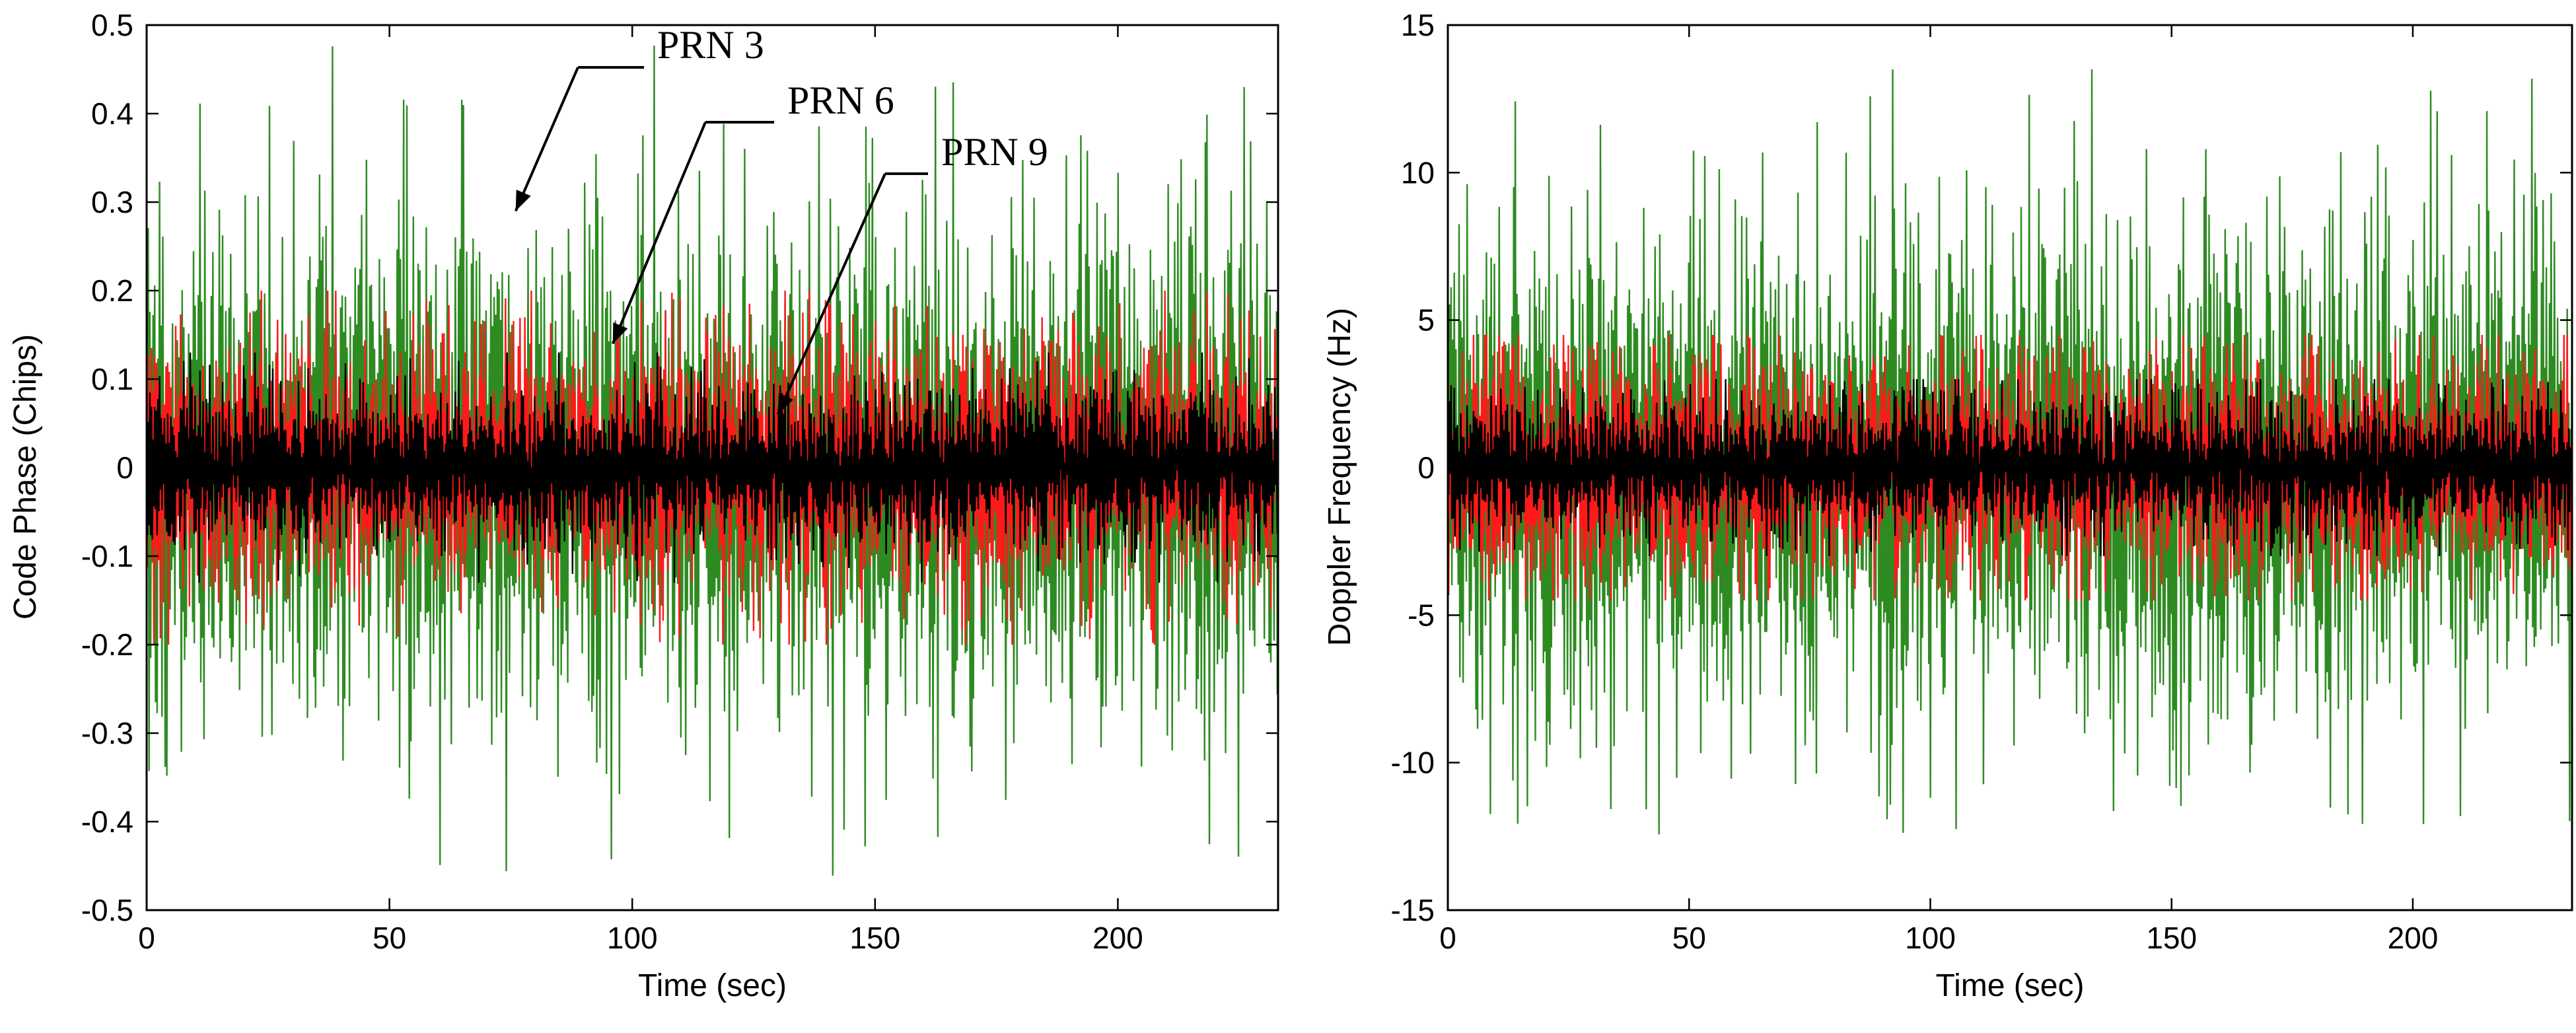 This screenshot has height=1033, width=2576. Describe the element at coordinates (1413, 910) in the screenshot. I see `doppler-ytick-label: -15` at that location.